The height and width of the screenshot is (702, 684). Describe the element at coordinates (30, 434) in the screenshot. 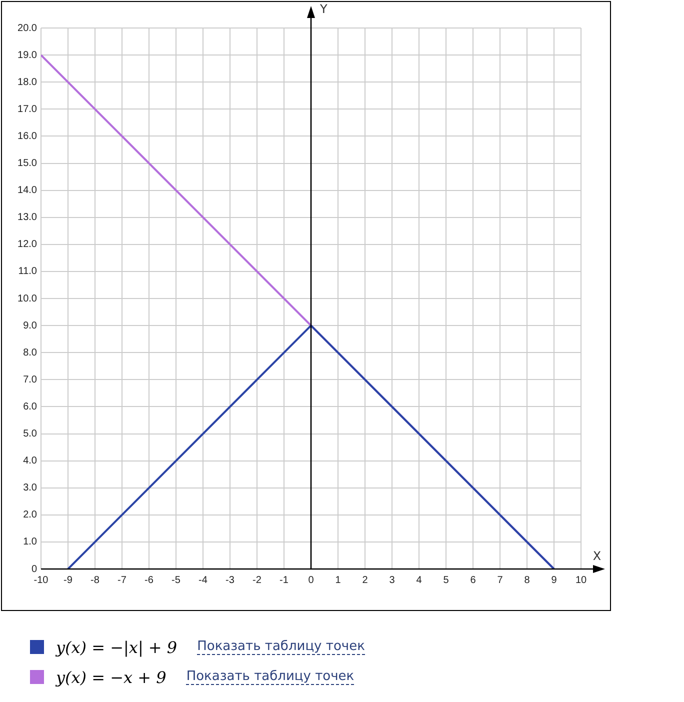

I see `y-tick-label: 5.0` at that location.